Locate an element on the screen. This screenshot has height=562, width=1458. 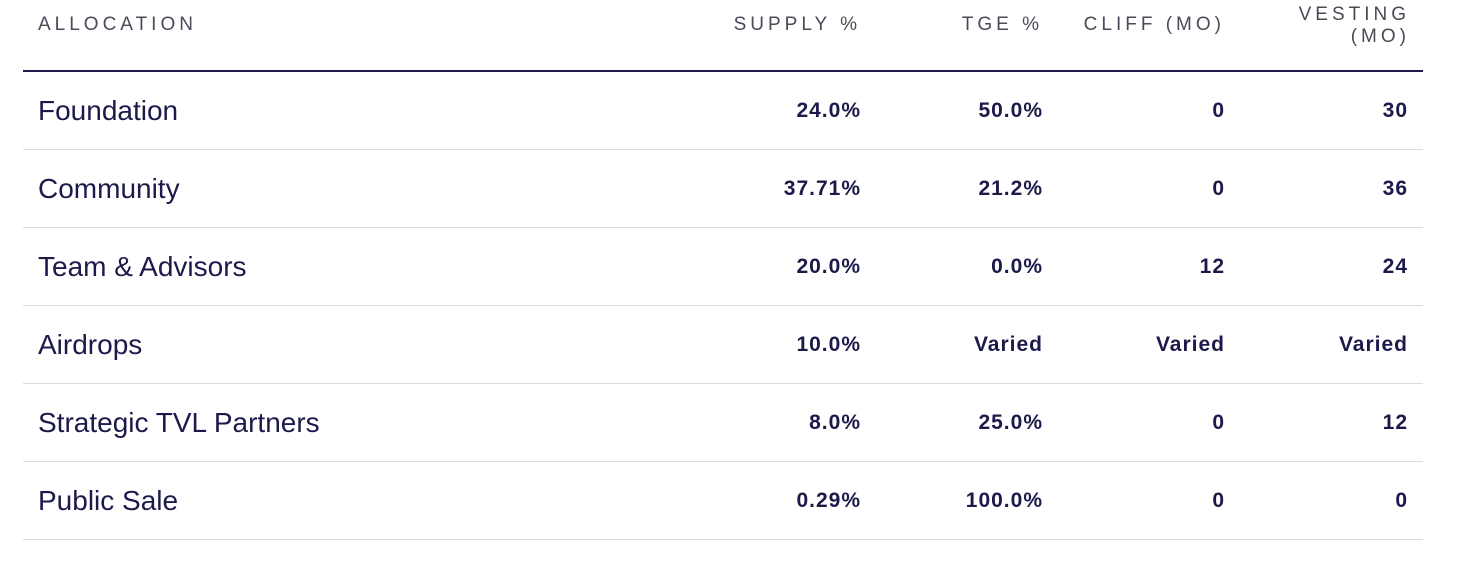
tge-value: 25.0% is located at coordinates (1010, 422).